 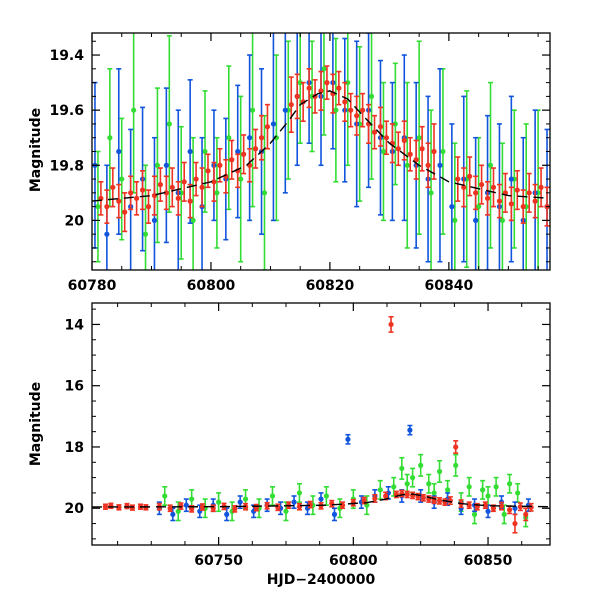 I want to click on x-axis-title: HJD−2400000, so click(x=321, y=580).